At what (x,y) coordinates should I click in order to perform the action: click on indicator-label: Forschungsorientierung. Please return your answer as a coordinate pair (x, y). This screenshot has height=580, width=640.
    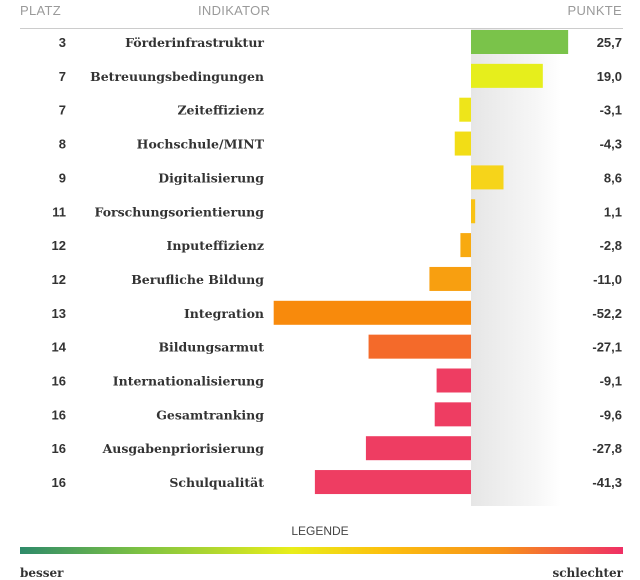
    Looking at the image, I should click on (180, 211).